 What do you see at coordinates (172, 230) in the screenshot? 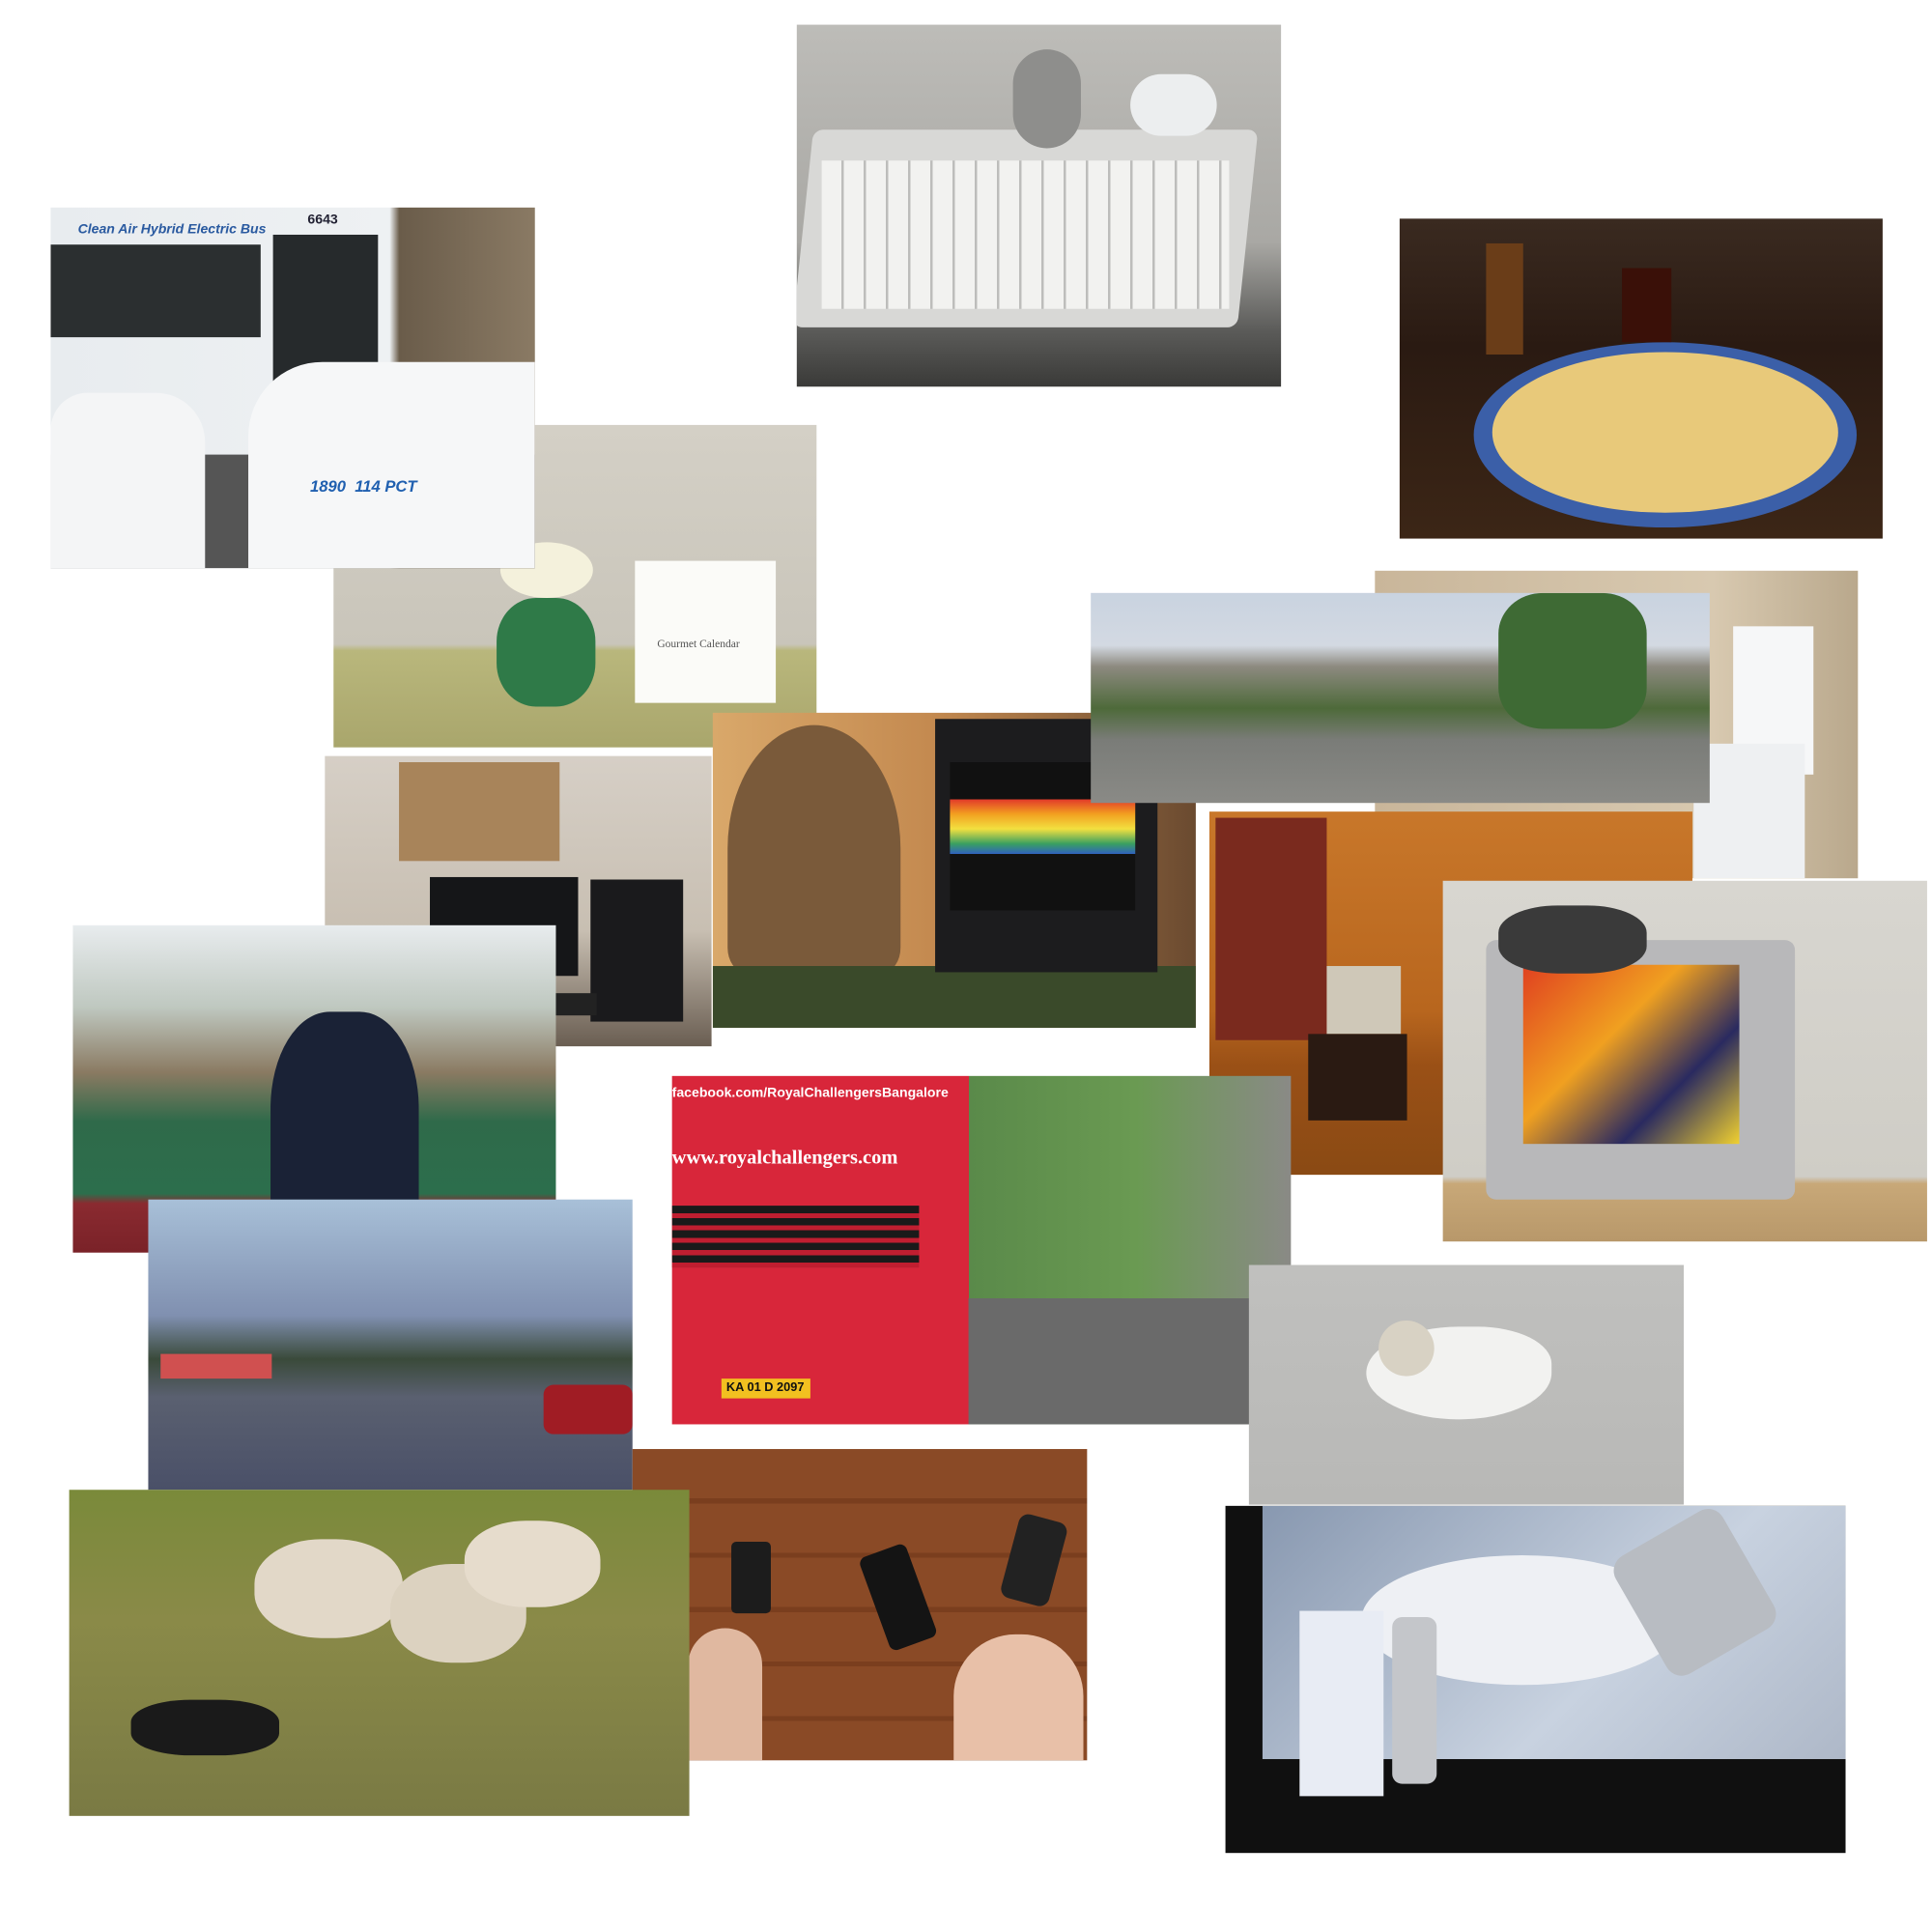
I see `bus-sign: Clean Air Hybrid Electric Bus` at bounding box center [172, 230].